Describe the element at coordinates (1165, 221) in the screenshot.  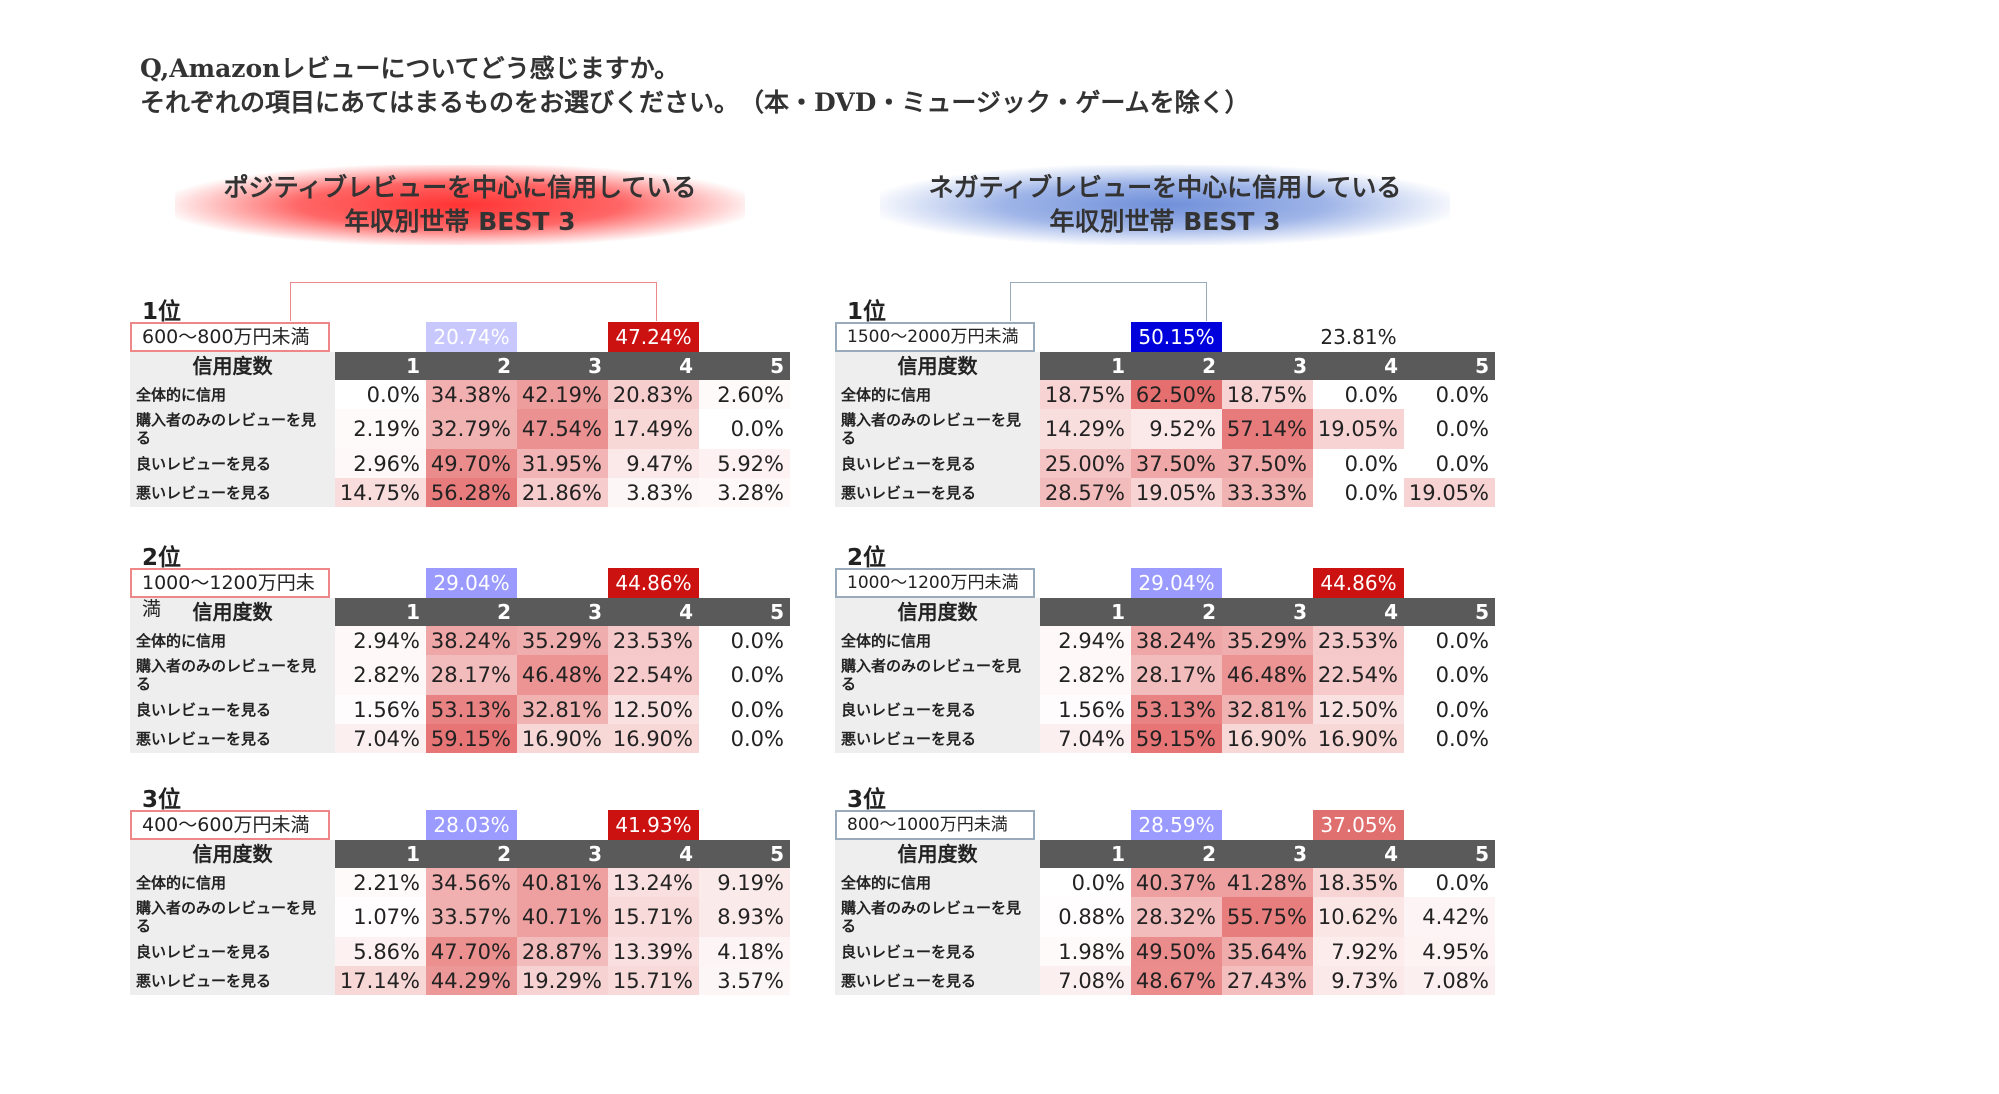
I see `negative-banner-subtitle: 年収別世帯 BEST 3` at that location.